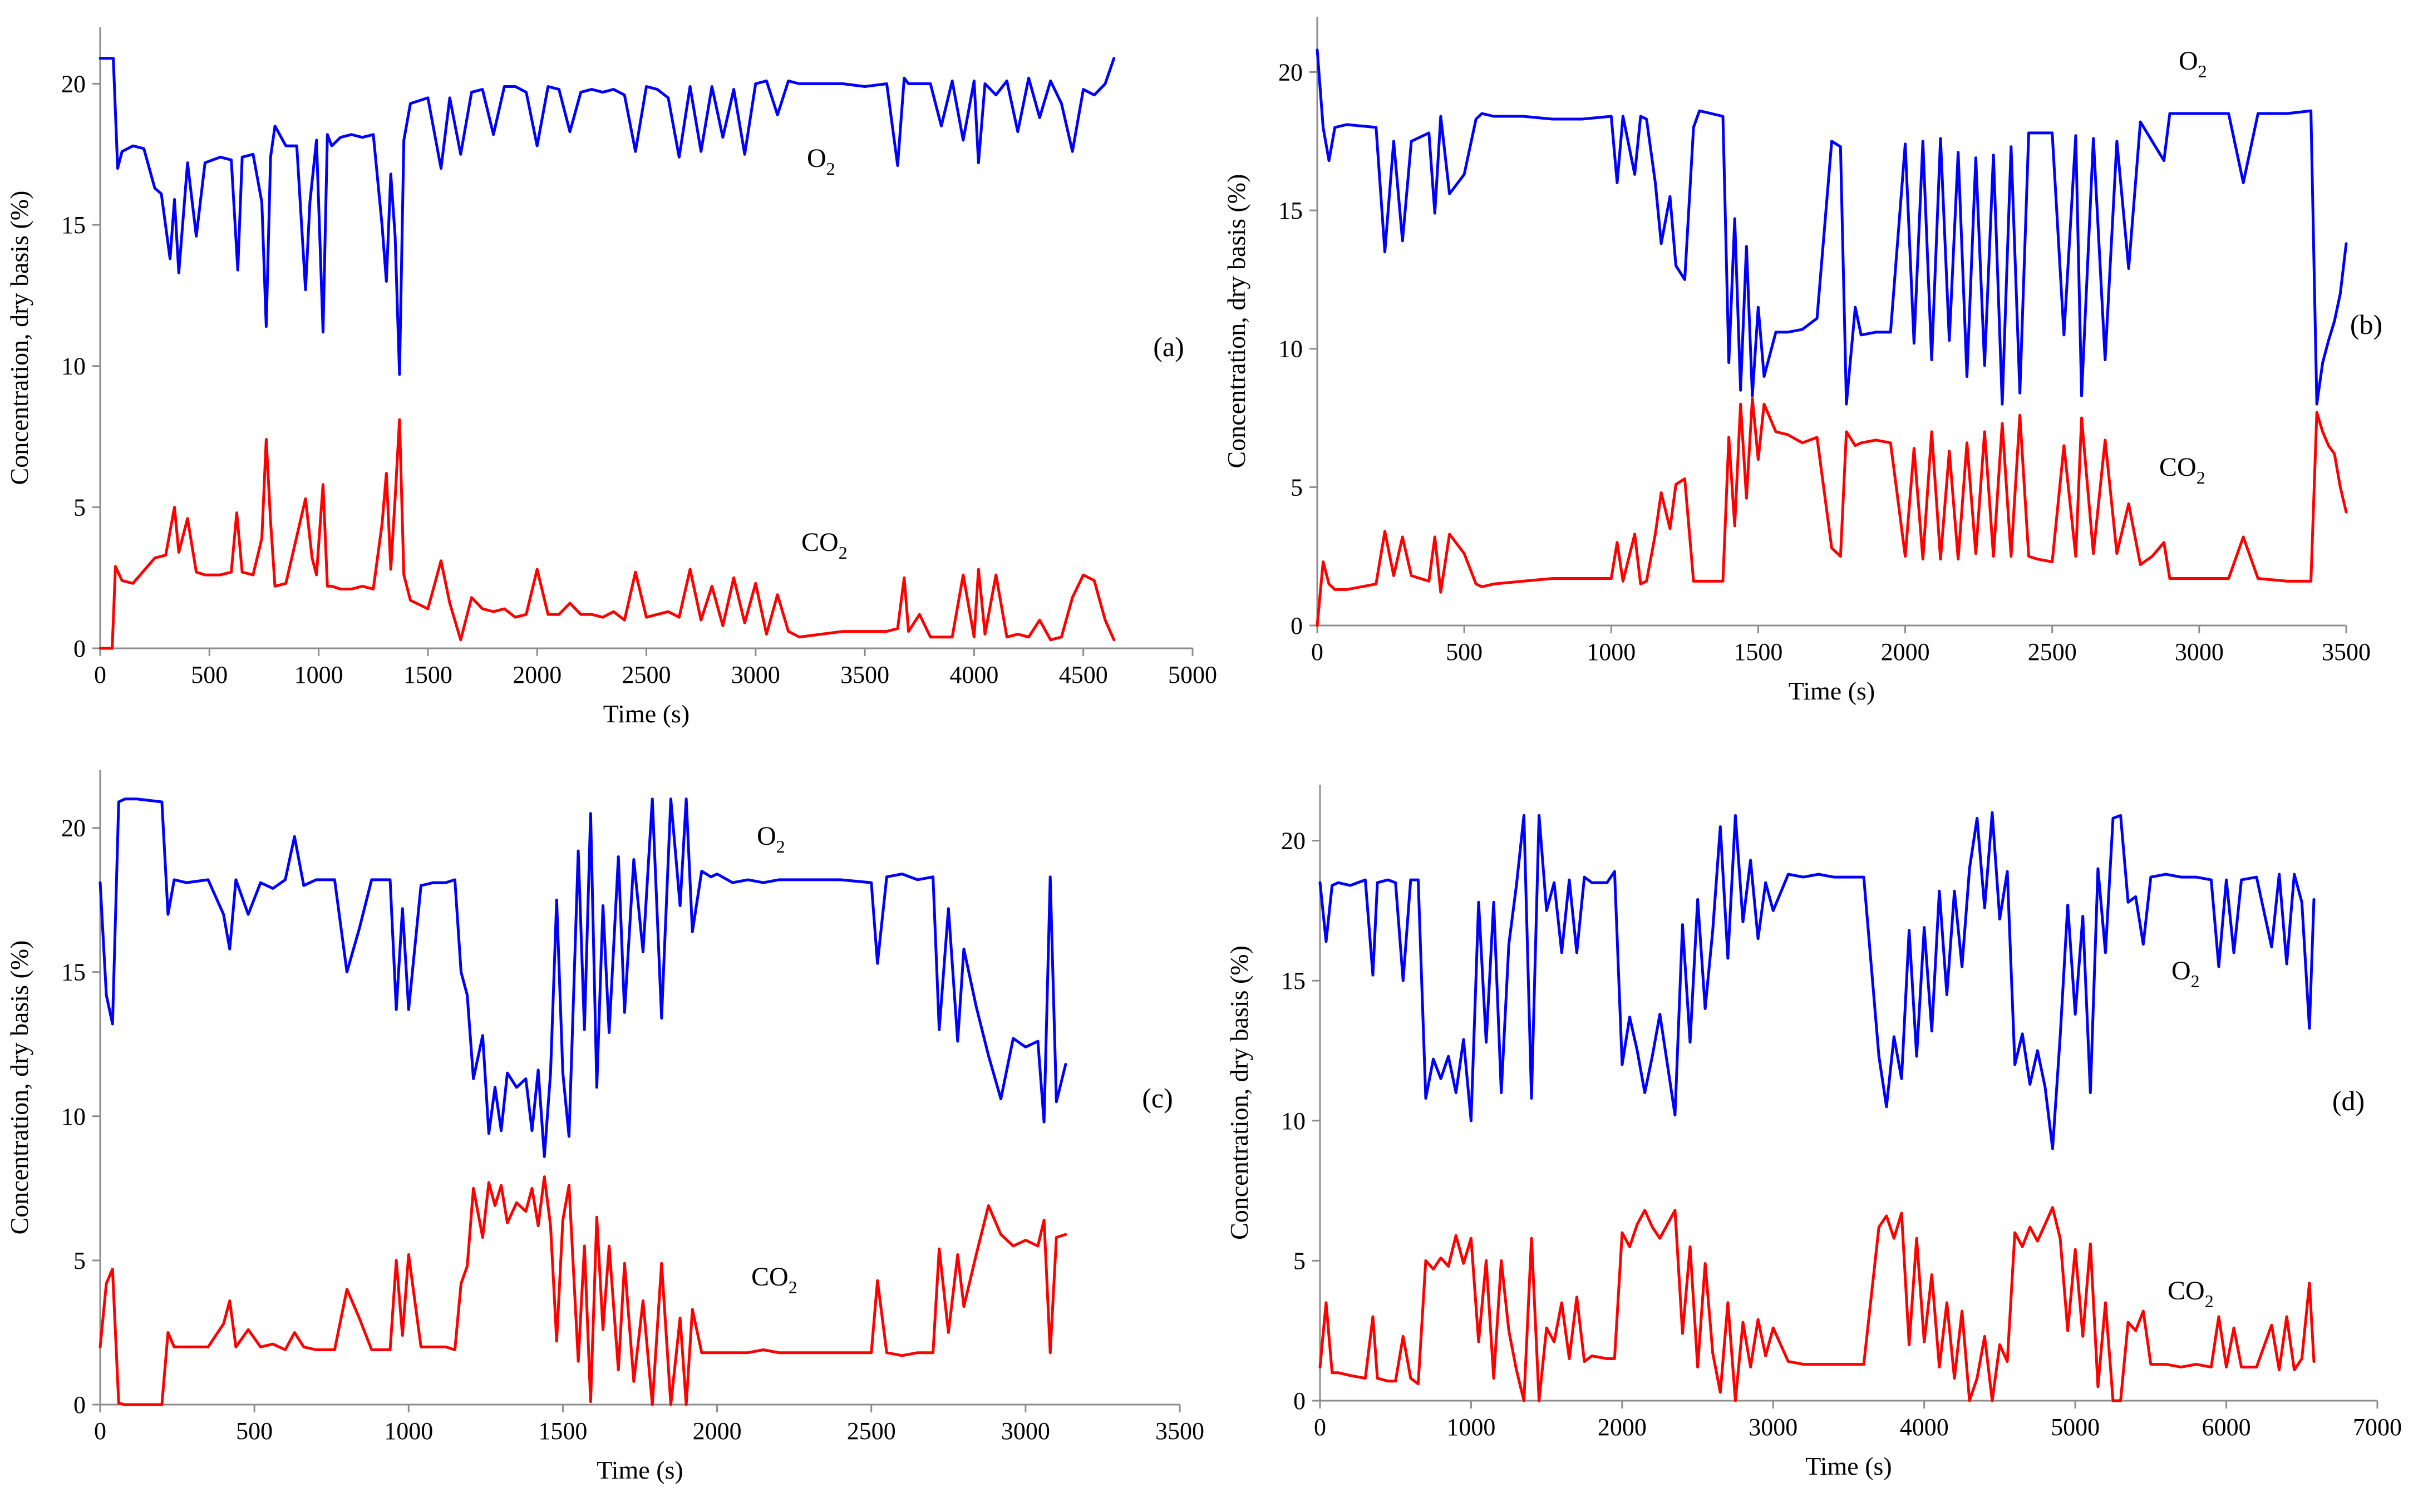 The height and width of the screenshot is (1512, 2423). I want to click on panel-label: (a), so click(1168, 346).